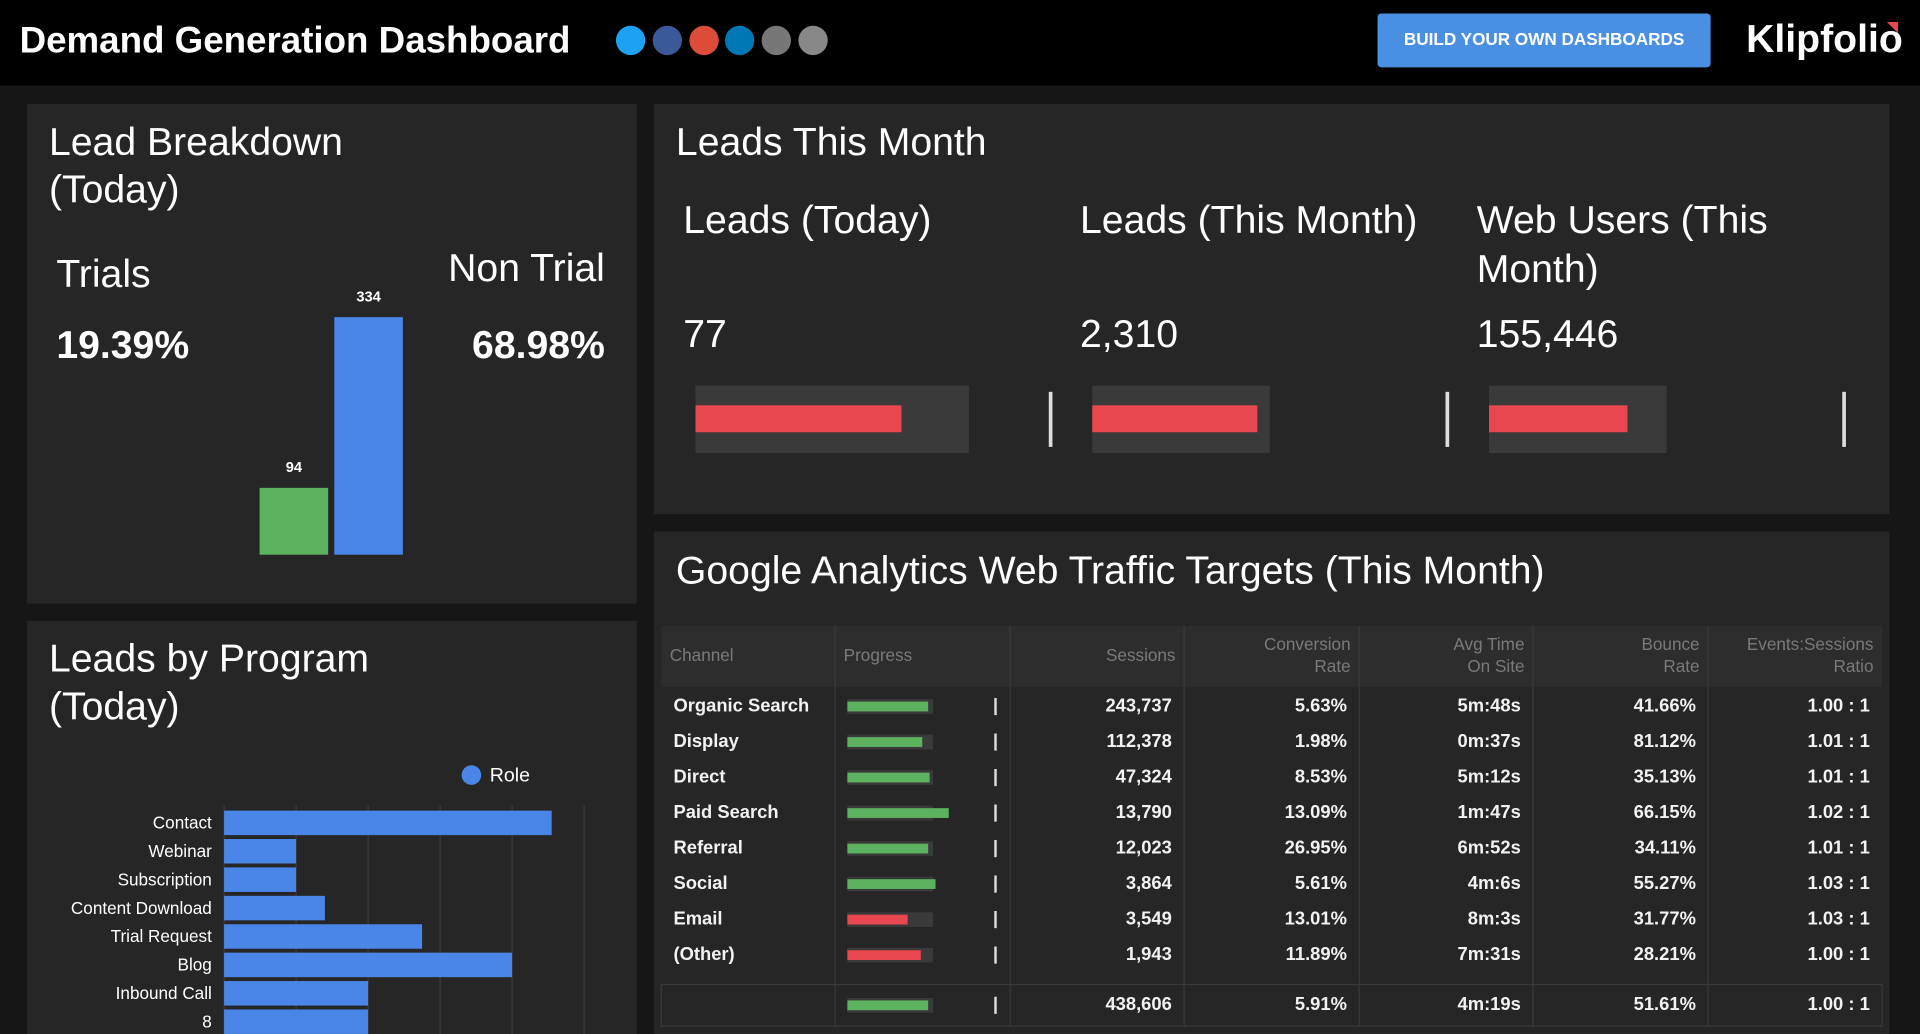  What do you see at coordinates (1665, 704) in the screenshot?
I see `cell-bounce: 41.66%` at bounding box center [1665, 704].